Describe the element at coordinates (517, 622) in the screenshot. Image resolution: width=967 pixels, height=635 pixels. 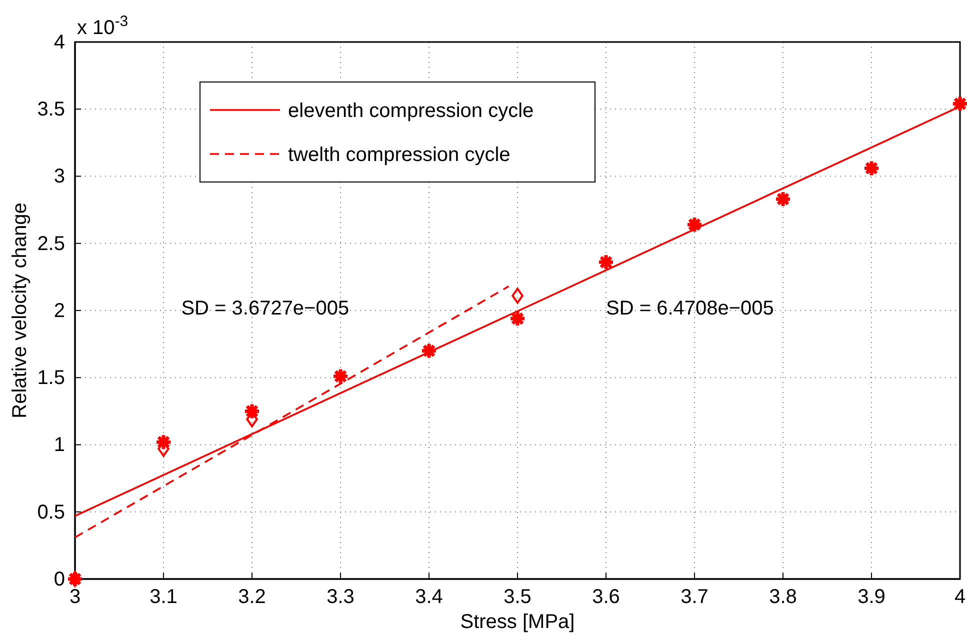
I see `x-axis-title: Stress [MPa]` at that location.